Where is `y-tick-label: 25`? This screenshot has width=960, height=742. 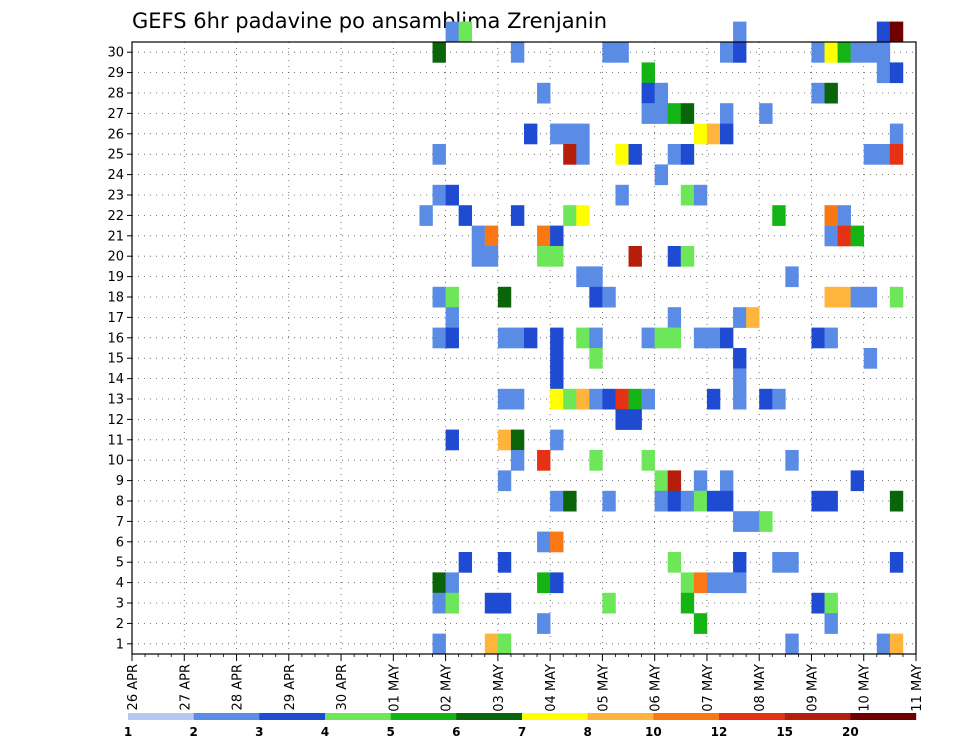 y-tick-label: 25 is located at coordinates (115, 155).